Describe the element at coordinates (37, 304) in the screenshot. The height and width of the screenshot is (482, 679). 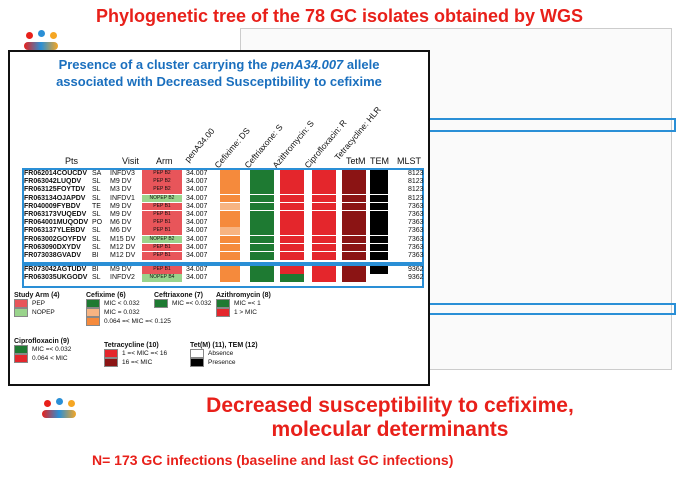
I see `legend-study-arm: Study Arm (4) PEP NOPEP` at that location.